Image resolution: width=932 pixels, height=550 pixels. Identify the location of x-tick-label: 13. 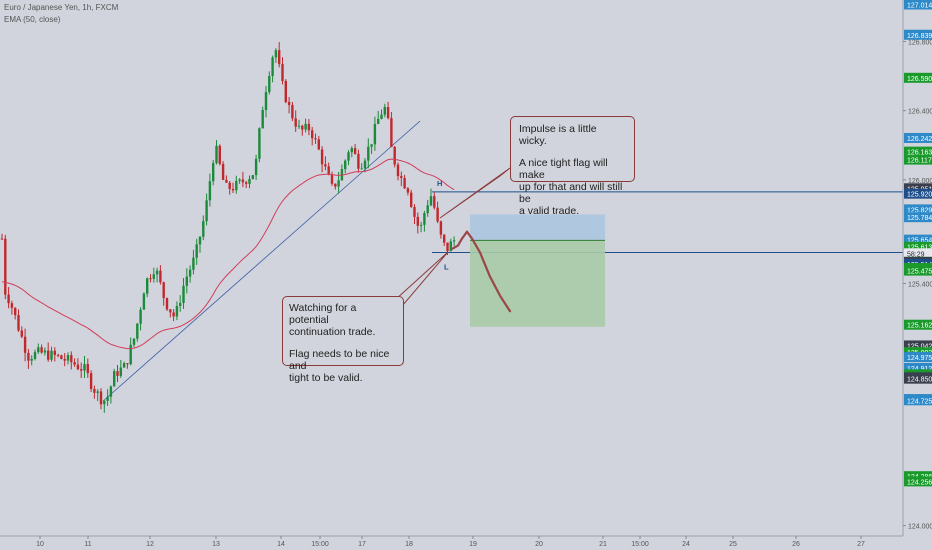
(216, 544).